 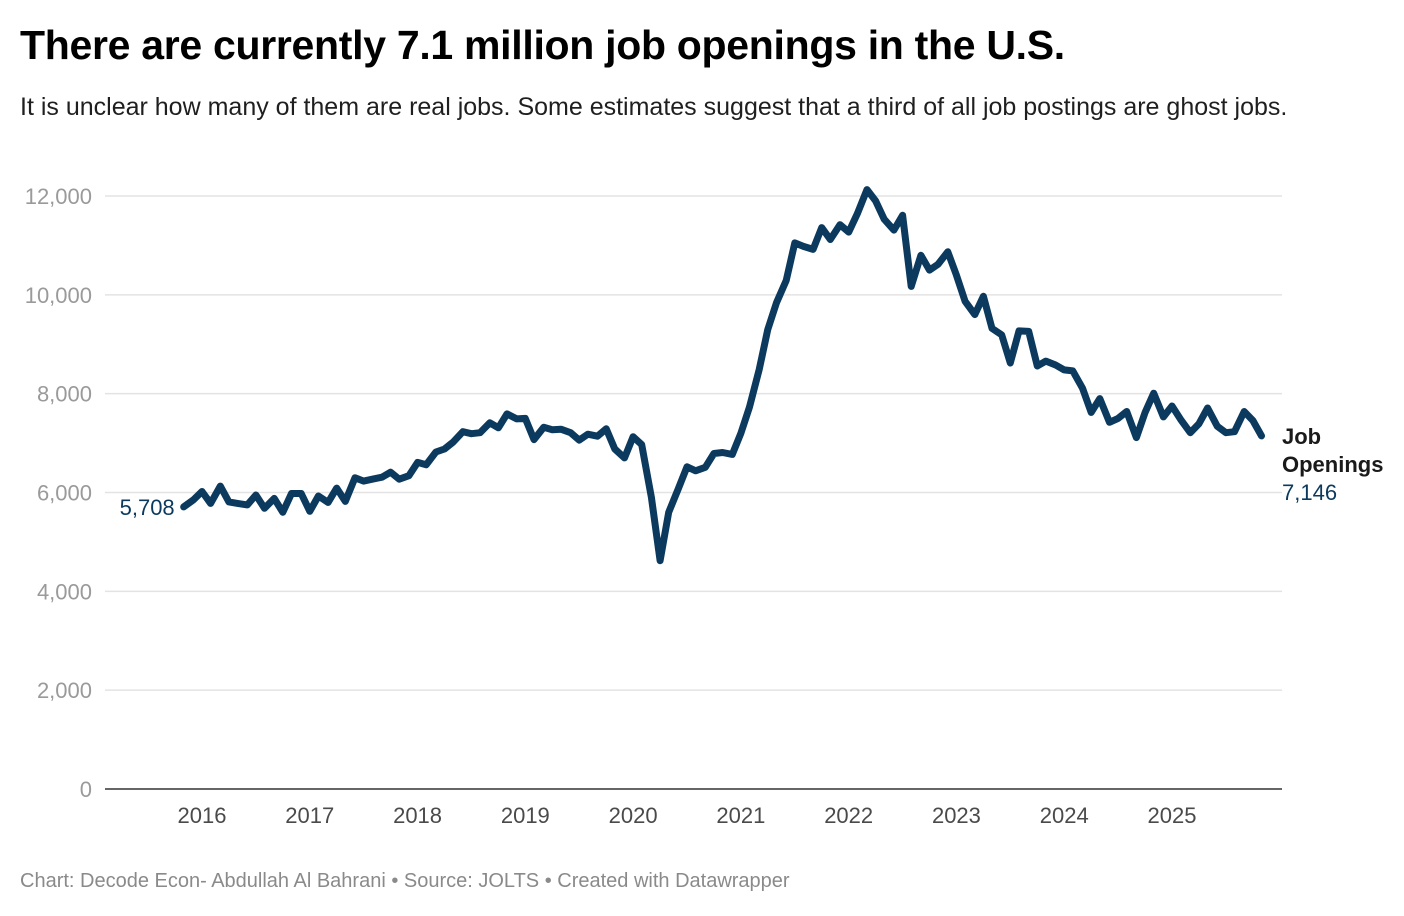 I want to click on x-tick-label-2019: 2019, so click(x=525, y=815).